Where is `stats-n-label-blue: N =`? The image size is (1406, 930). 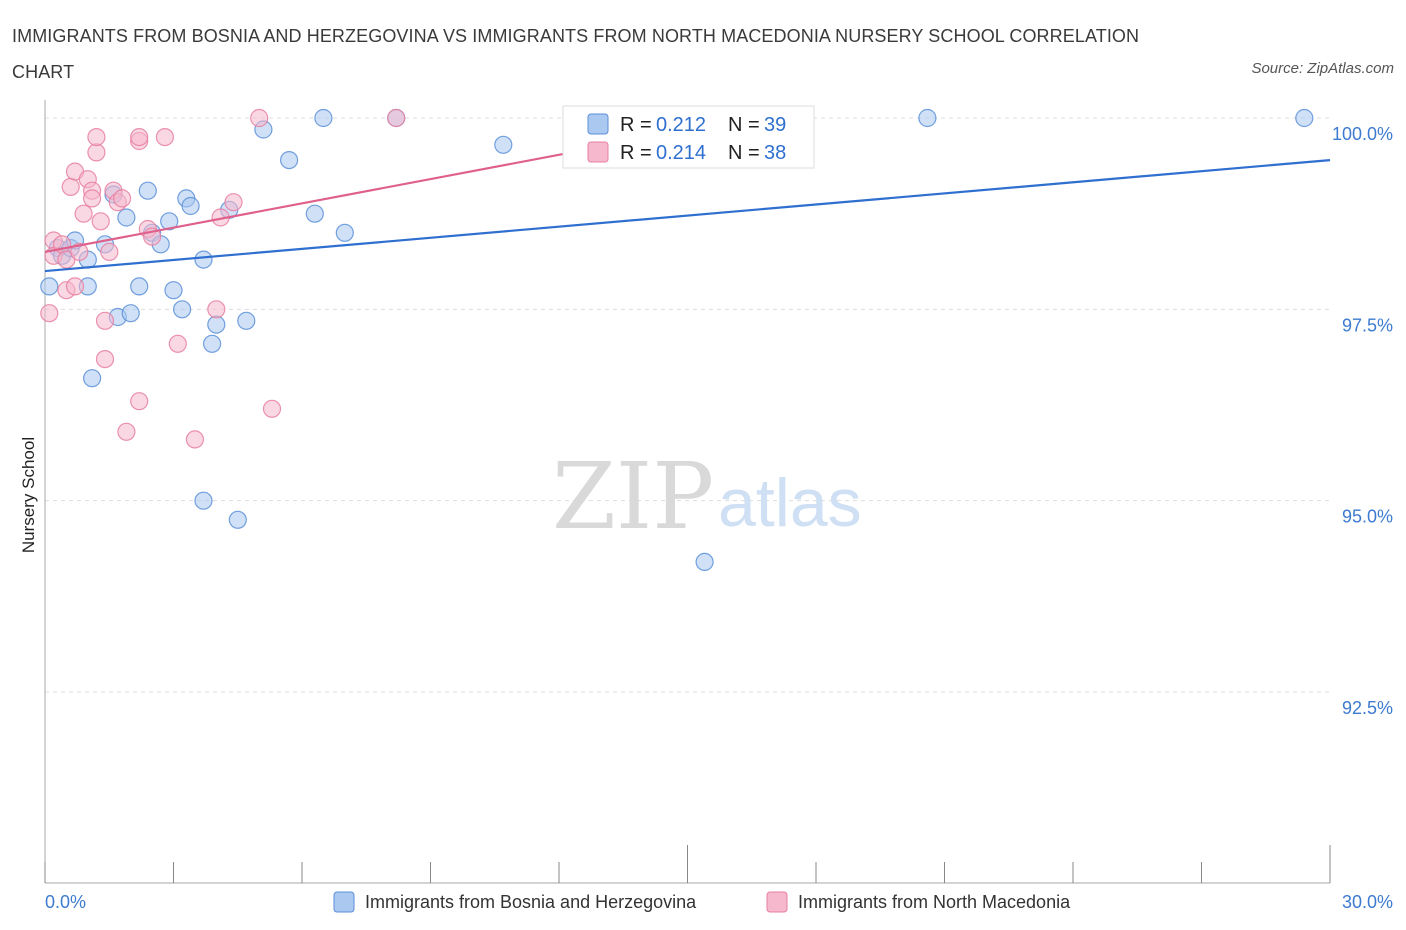
stats-n-label-blue: N = is located at coordinates (744, 125).